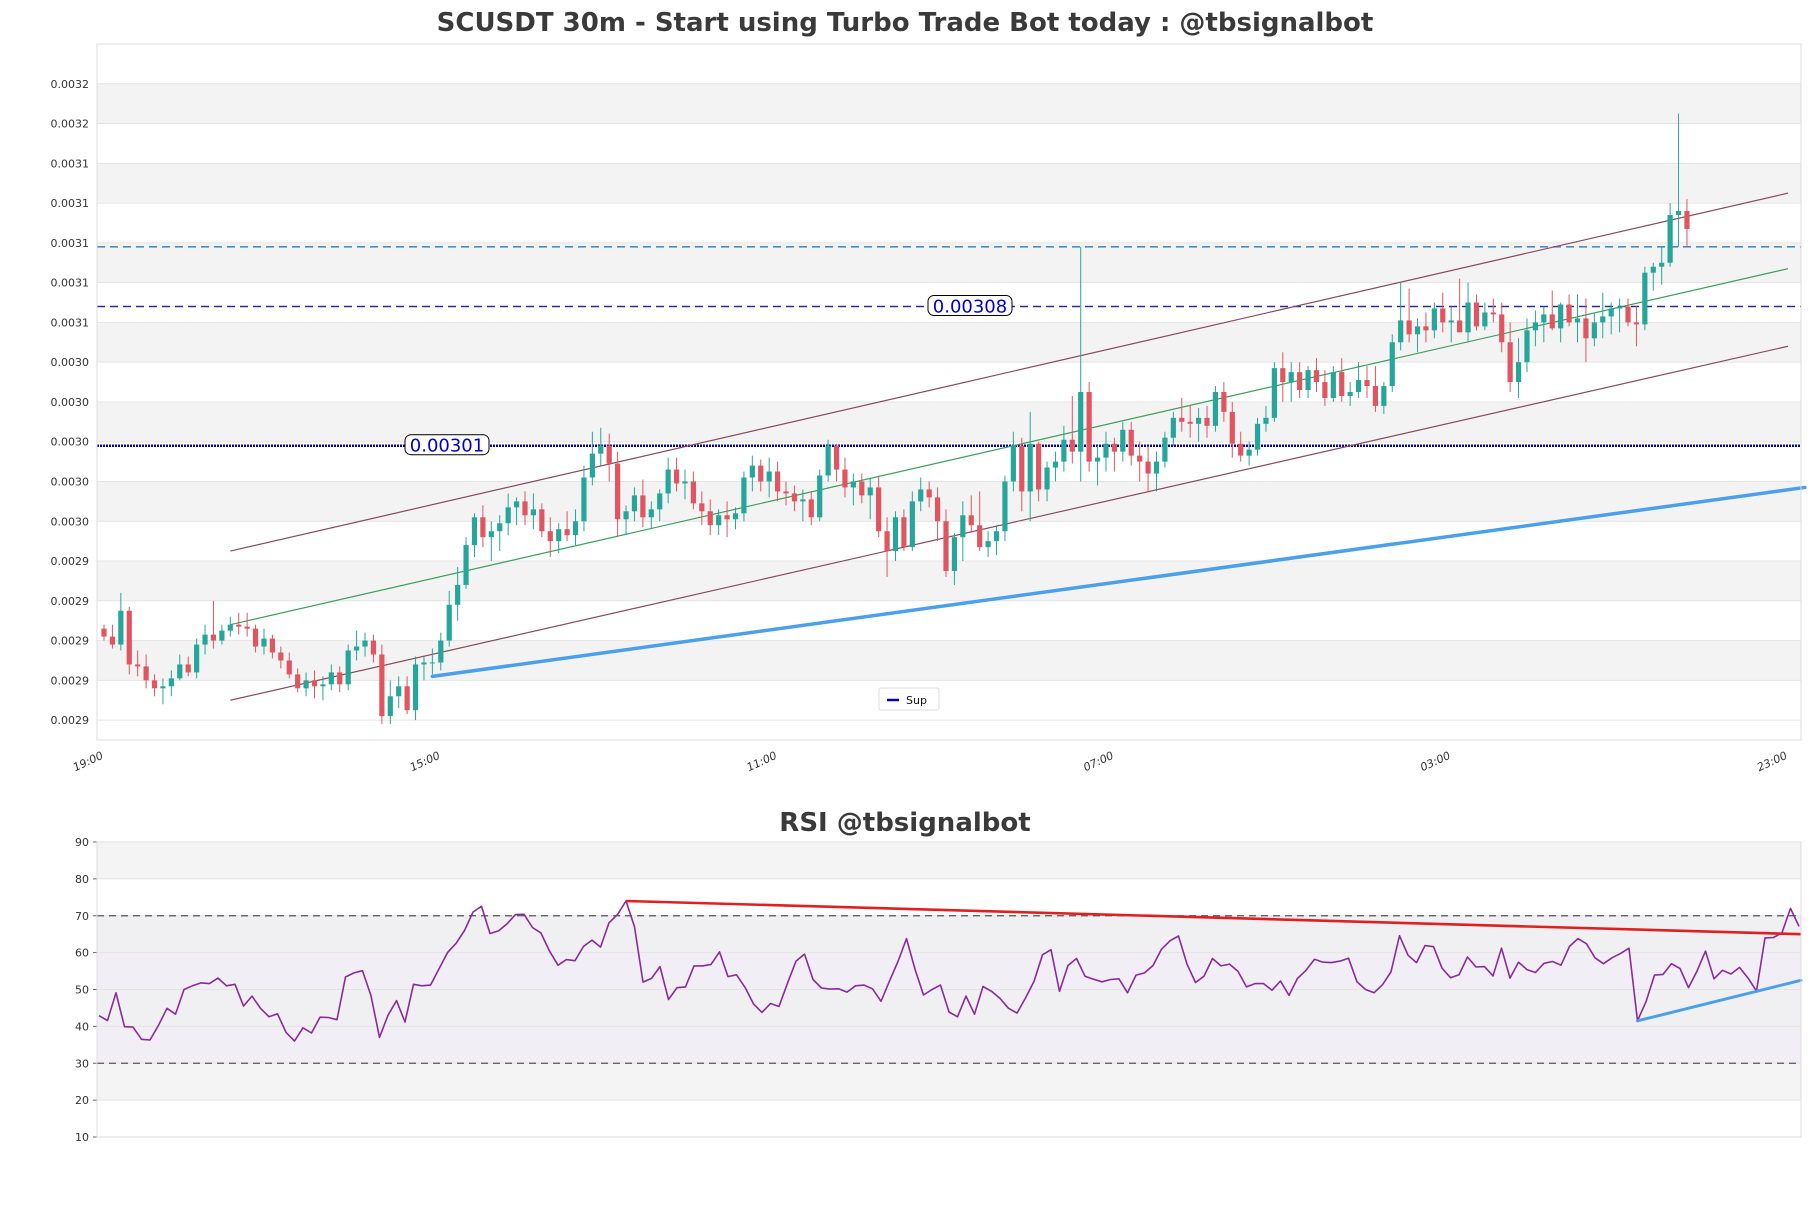 This screenshot has width=1811, height=1208. Describe the element at coordinates (916, 700) in the screenshot. I see `legend-label: Sup` at that location.